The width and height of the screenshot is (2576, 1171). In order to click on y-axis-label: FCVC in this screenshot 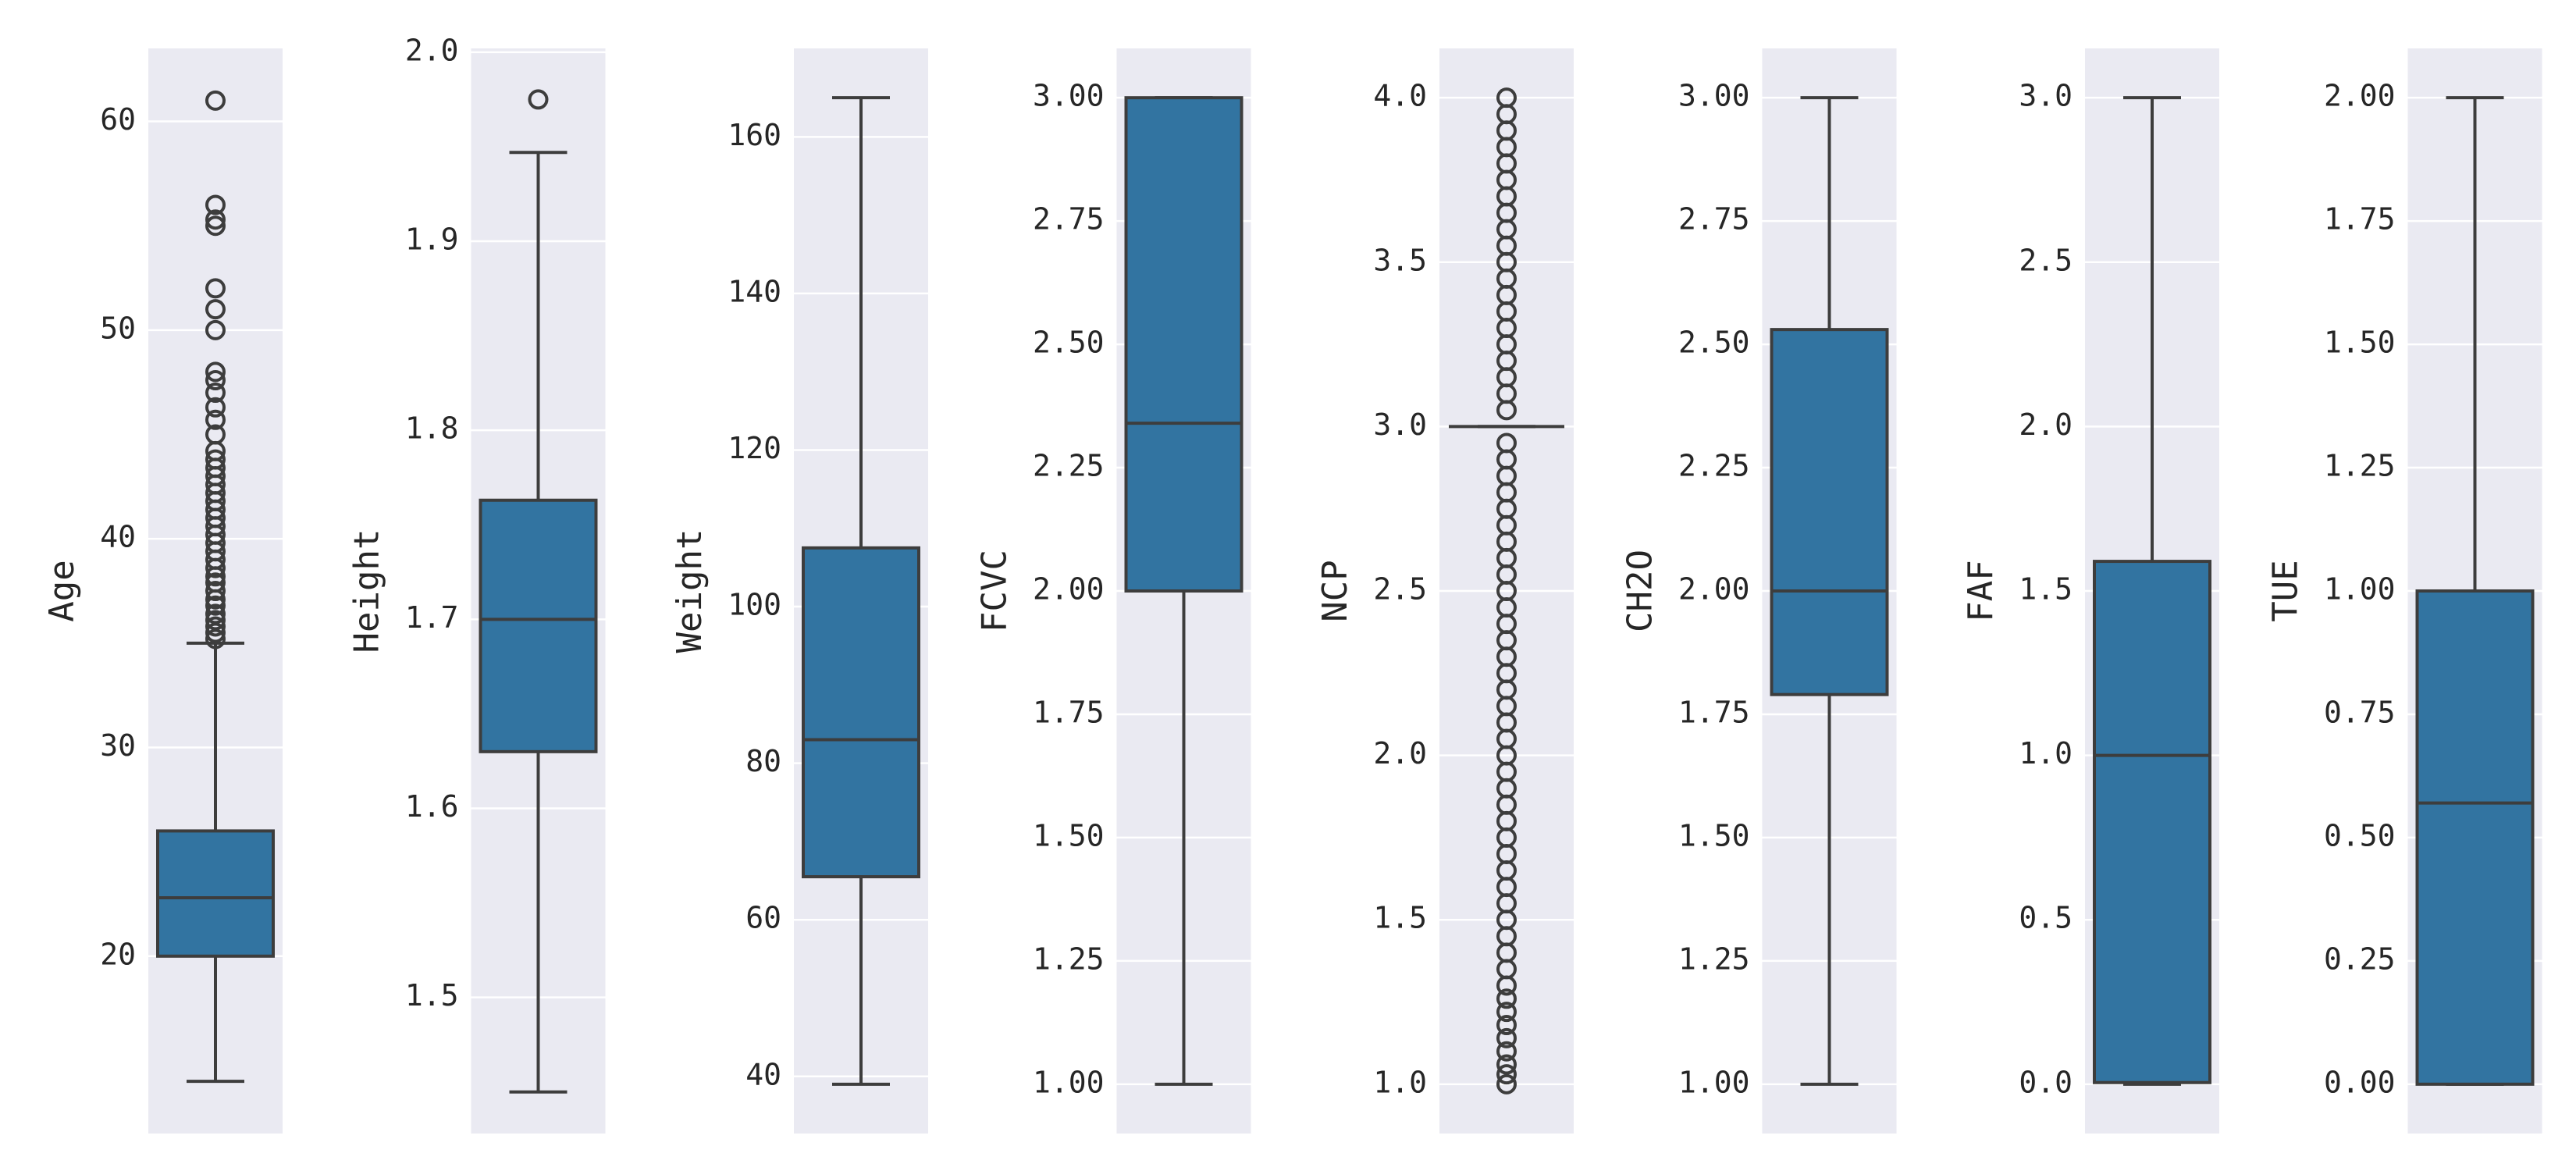, I will do `click(995, 591)`.